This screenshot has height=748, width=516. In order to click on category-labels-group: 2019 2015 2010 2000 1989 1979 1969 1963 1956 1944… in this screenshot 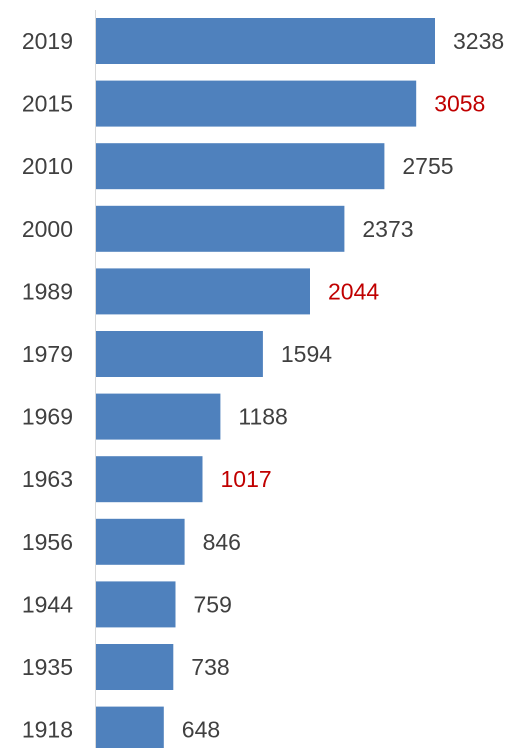, I will do `click(47, 385)`.